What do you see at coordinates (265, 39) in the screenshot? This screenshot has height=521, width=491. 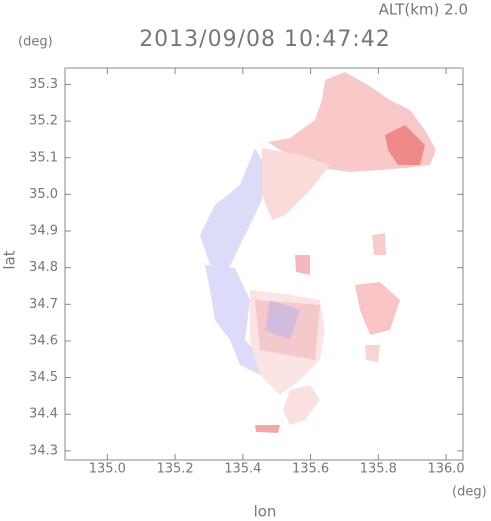 I see `chart-title: 2013/09/08 10:47:42` at bounding box center [265, 39].